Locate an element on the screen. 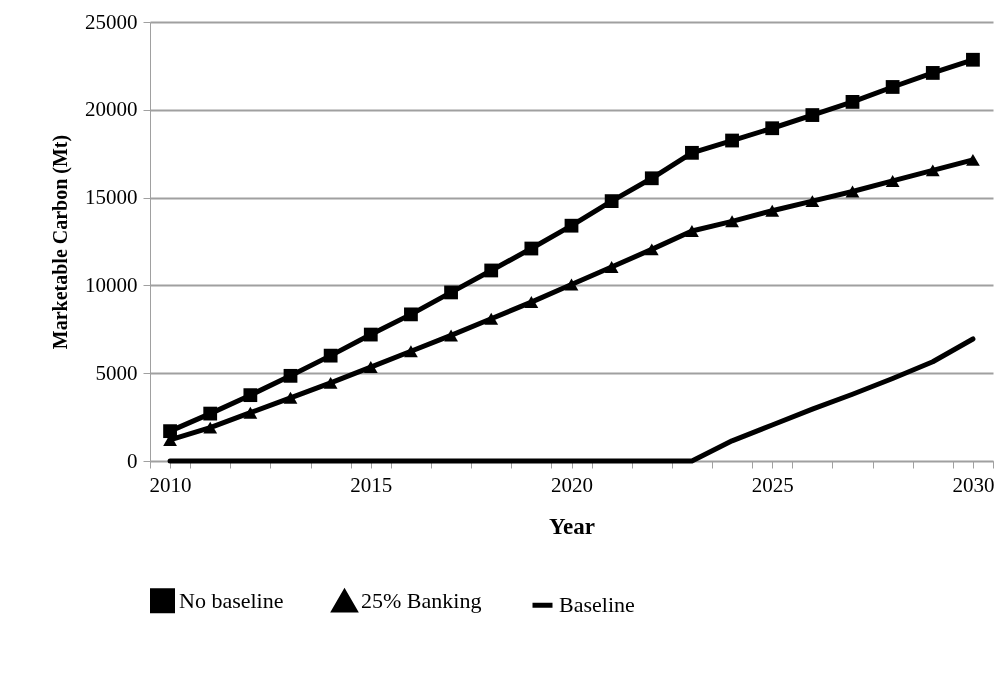 The height and width of the screenshot is (694, 1007). legend-label: No baseline is located at coordinates (231, 600).